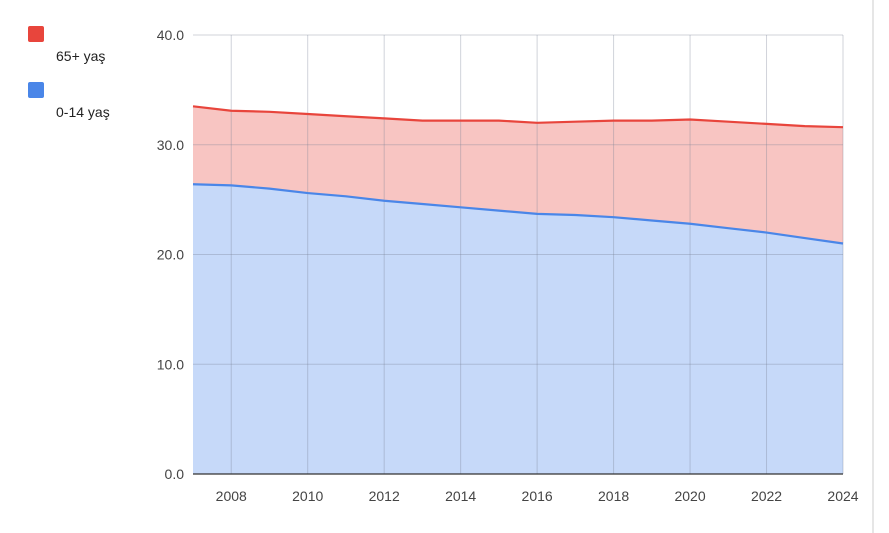 The height and width of the screenshot is (533, 889). What do you see at coordinates (689, 496) in the screenshot?
I see `x-tick-label: 2020` at bounding box center [689, 496].